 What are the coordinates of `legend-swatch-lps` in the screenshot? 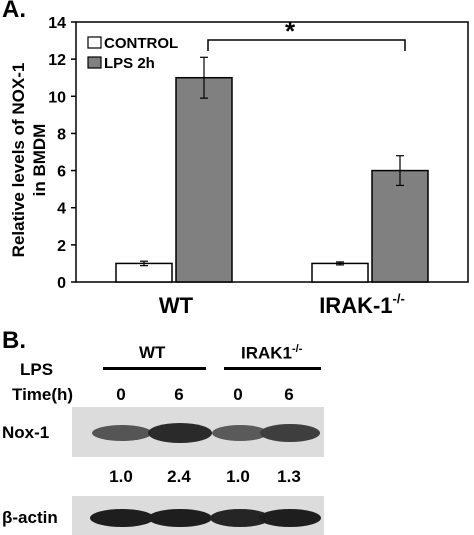 It's located at (94, 62).